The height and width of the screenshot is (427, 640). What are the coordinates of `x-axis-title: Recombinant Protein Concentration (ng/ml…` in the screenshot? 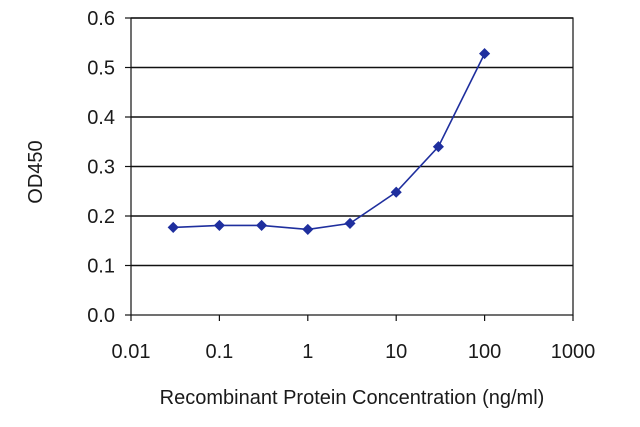 It's located at (352, 398).